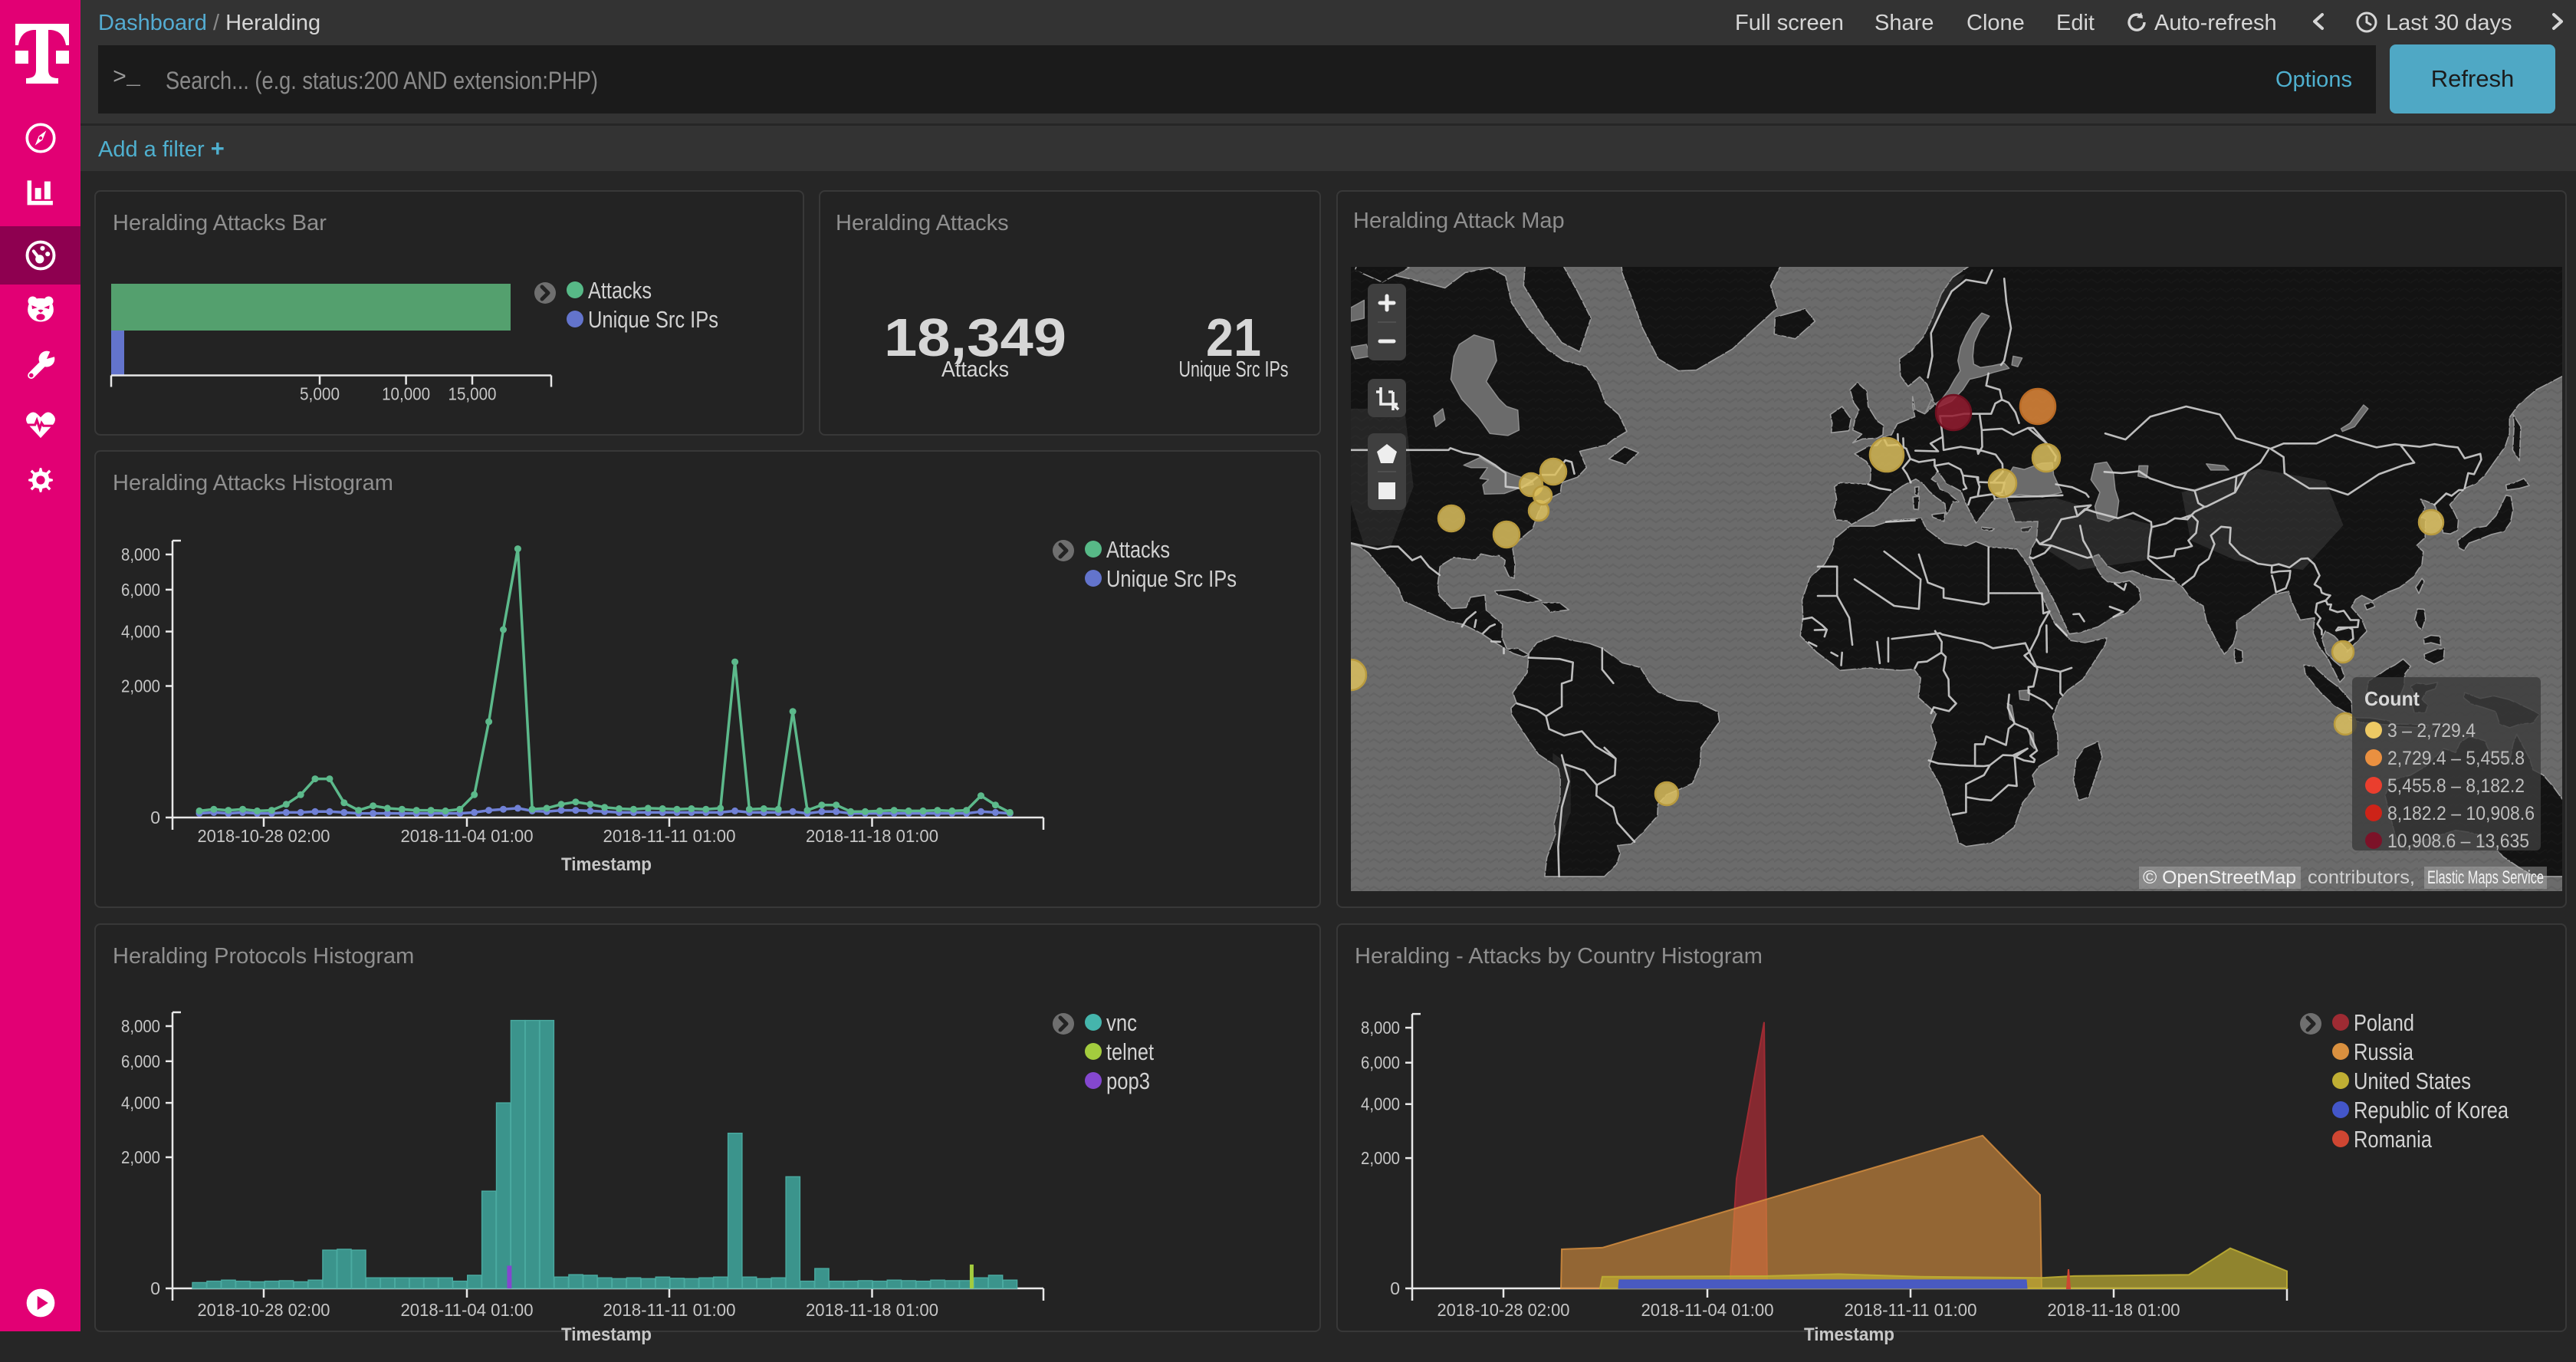 This screenshot has height=1362, width=2576. I want to click on svg-text: 10,908.6 – 13,635, so click(2458, 841).